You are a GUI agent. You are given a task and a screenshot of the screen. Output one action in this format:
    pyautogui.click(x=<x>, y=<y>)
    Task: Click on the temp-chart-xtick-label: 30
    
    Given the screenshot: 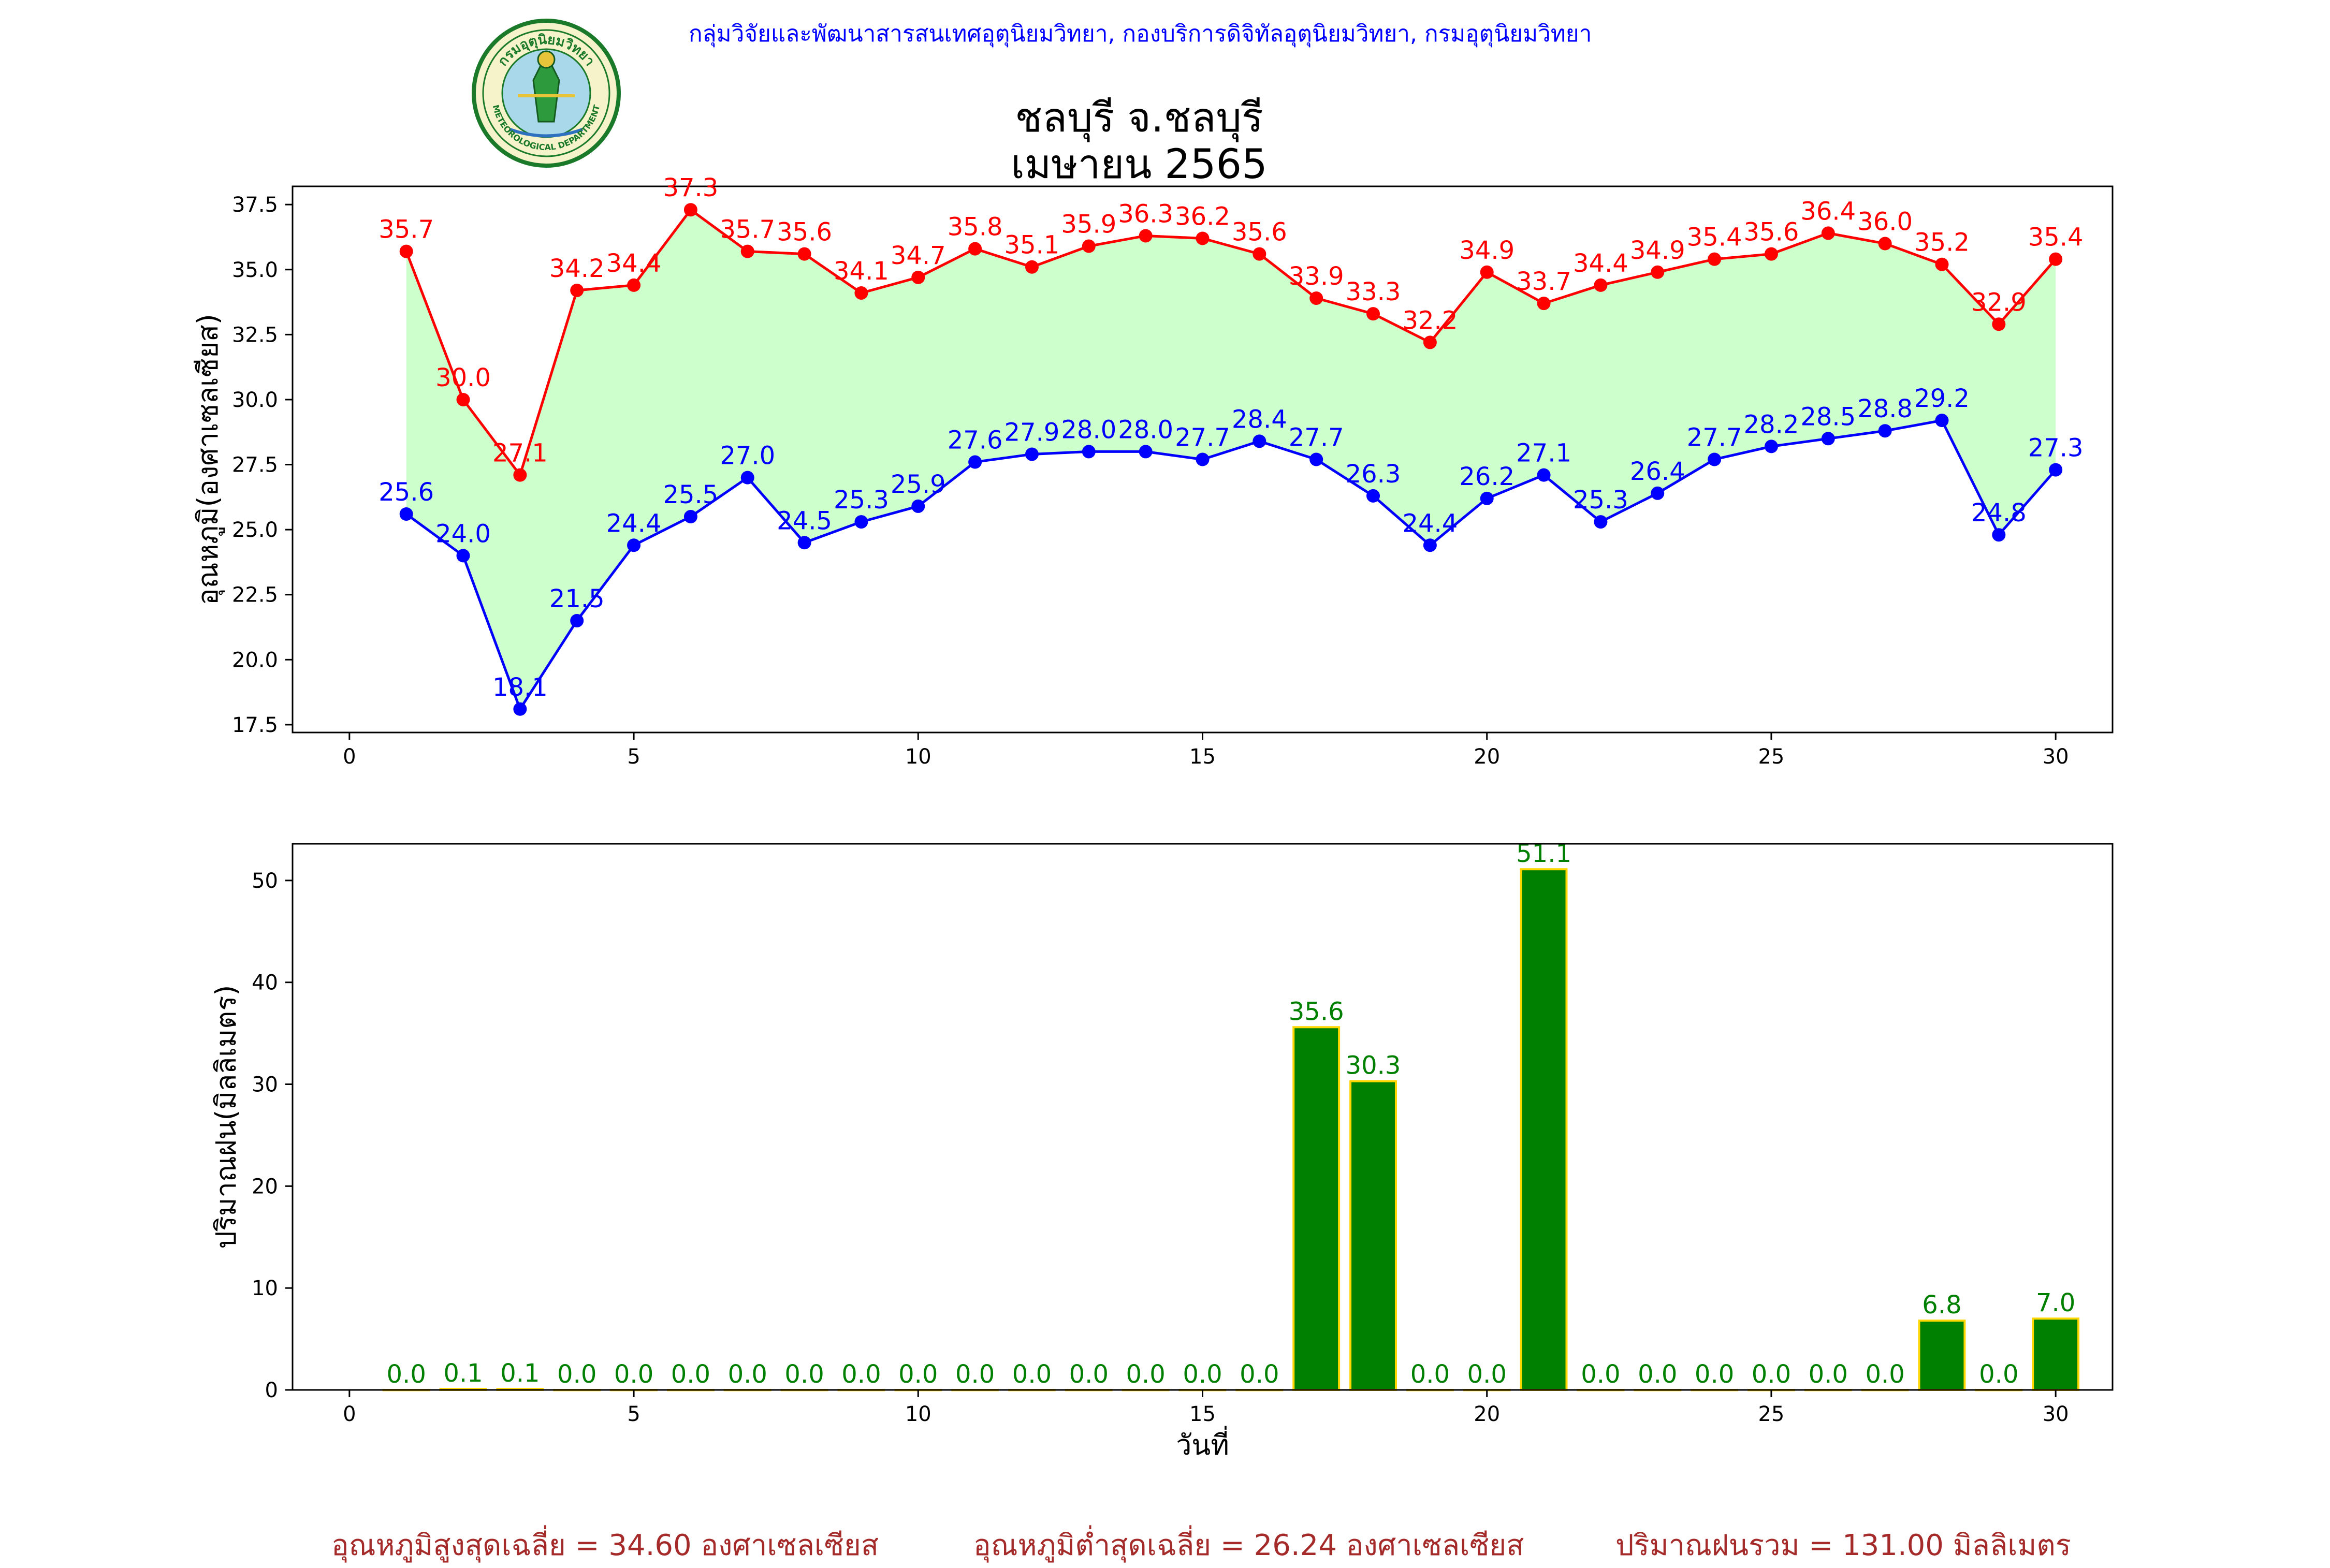 What is the action you would take?
    pyautogui.click(x=2056, y=757)
    